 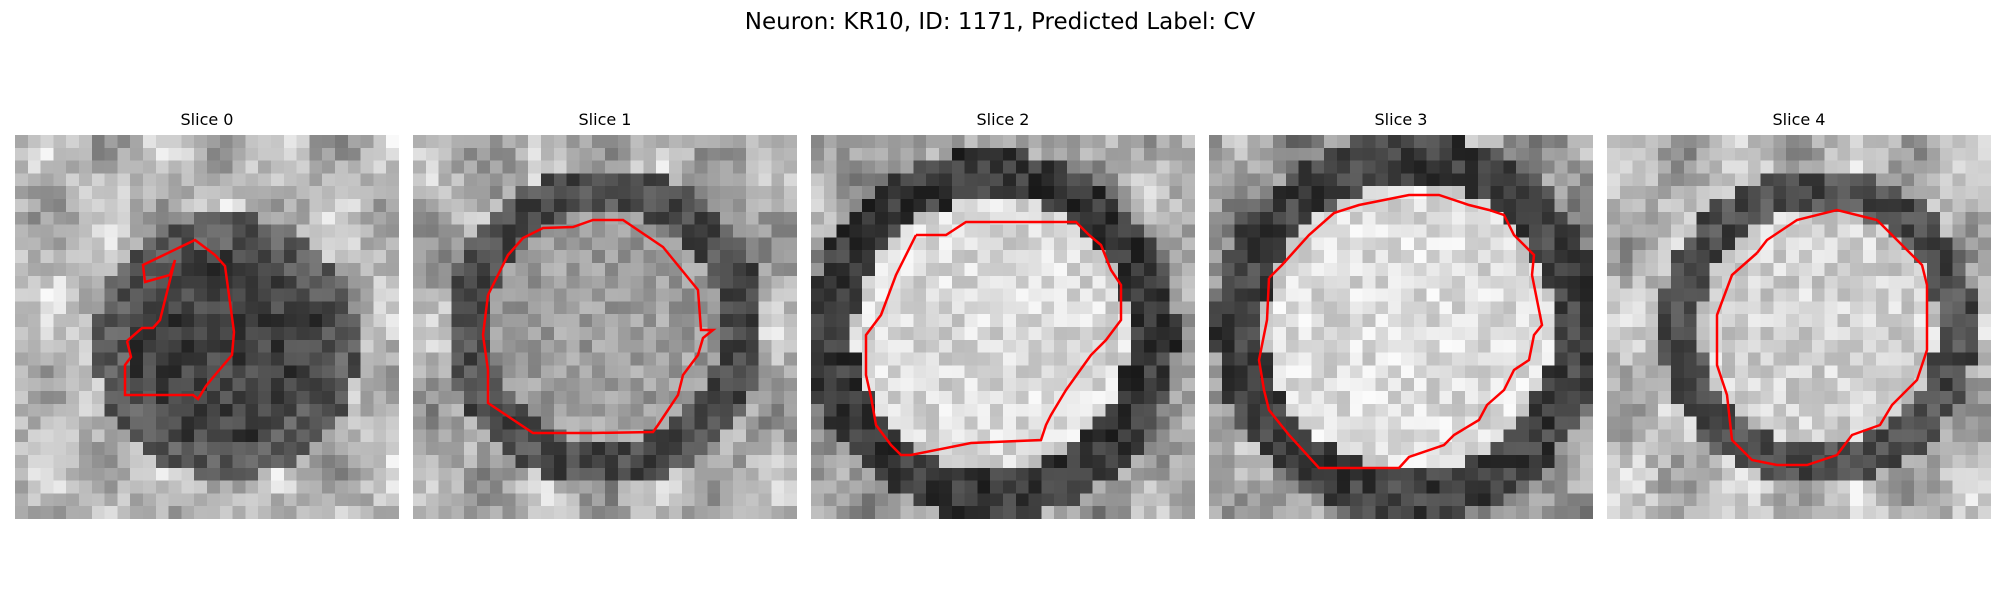 What do you see at coordinates (1401, 119) in the screenshot?
I see `slice-title: Slice 3` at bounding box center [1401, 119].